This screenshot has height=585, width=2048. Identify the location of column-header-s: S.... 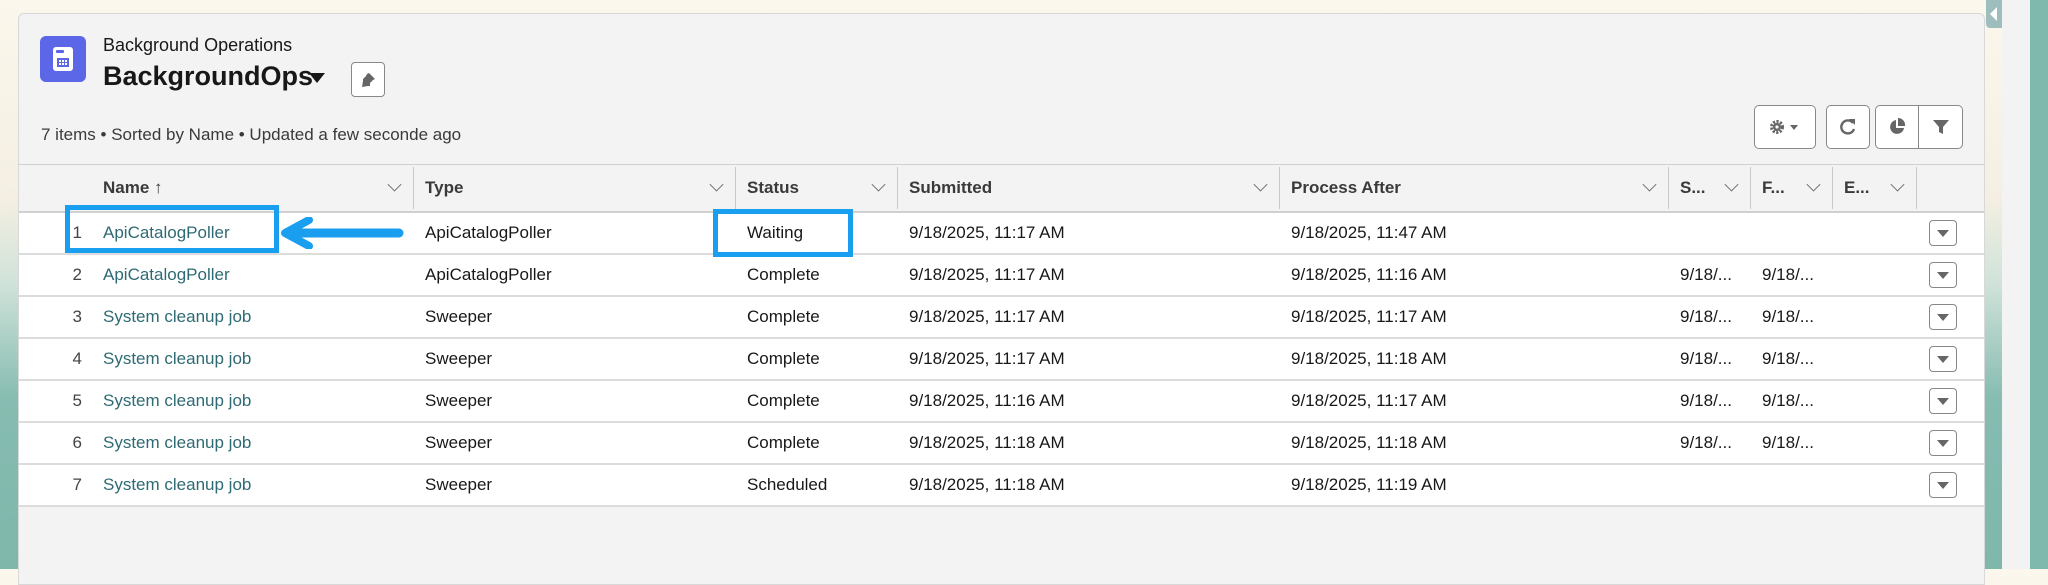
(1710, 188).